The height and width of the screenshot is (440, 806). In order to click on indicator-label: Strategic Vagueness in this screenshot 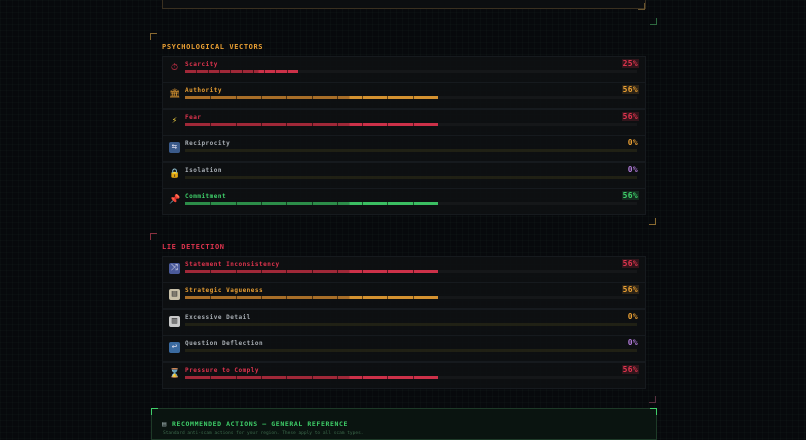, I will do `click(224, 291)`.